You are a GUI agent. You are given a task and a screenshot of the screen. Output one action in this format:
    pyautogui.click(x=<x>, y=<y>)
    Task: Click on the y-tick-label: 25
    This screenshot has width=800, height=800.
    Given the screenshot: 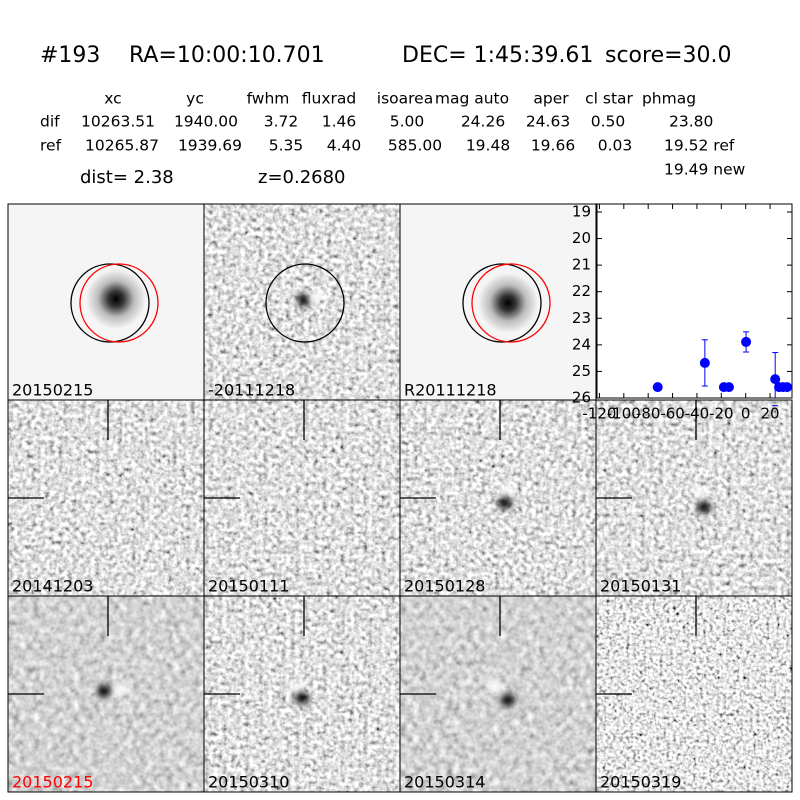 What is the action you would take?
    pyautogui.click(x=581, y=371)
    